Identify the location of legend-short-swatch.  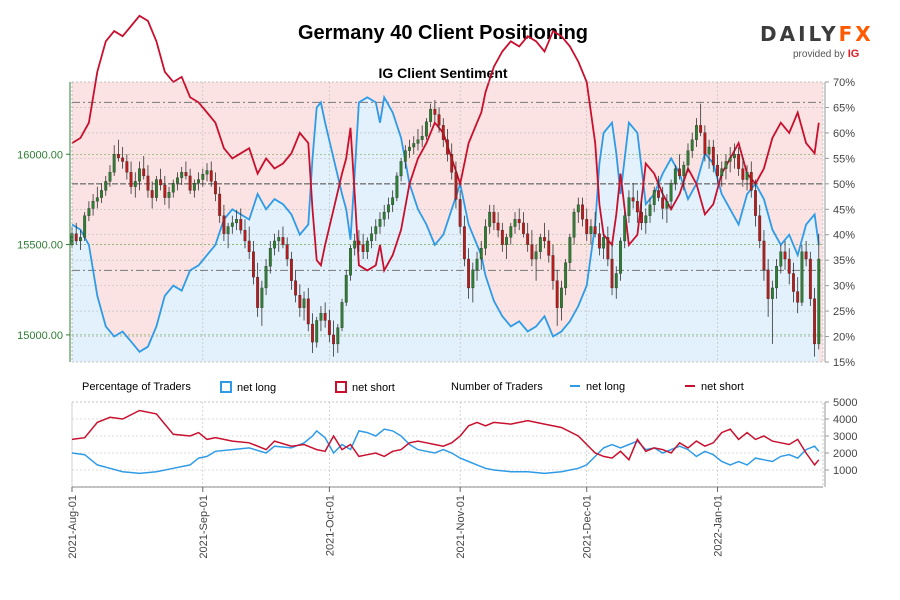
(341, 387).